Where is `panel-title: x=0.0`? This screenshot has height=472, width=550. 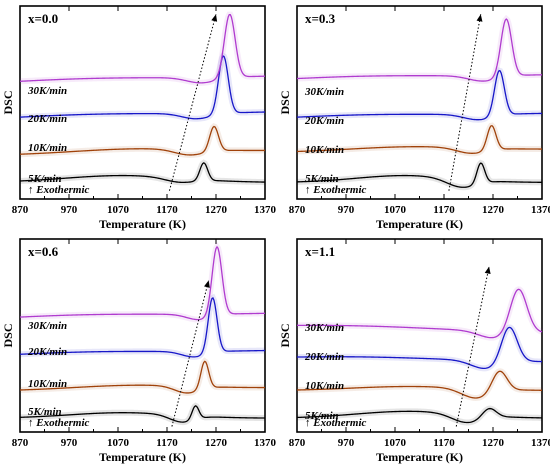
panel-title: x=0.0 is located at coordinates (43, 18).